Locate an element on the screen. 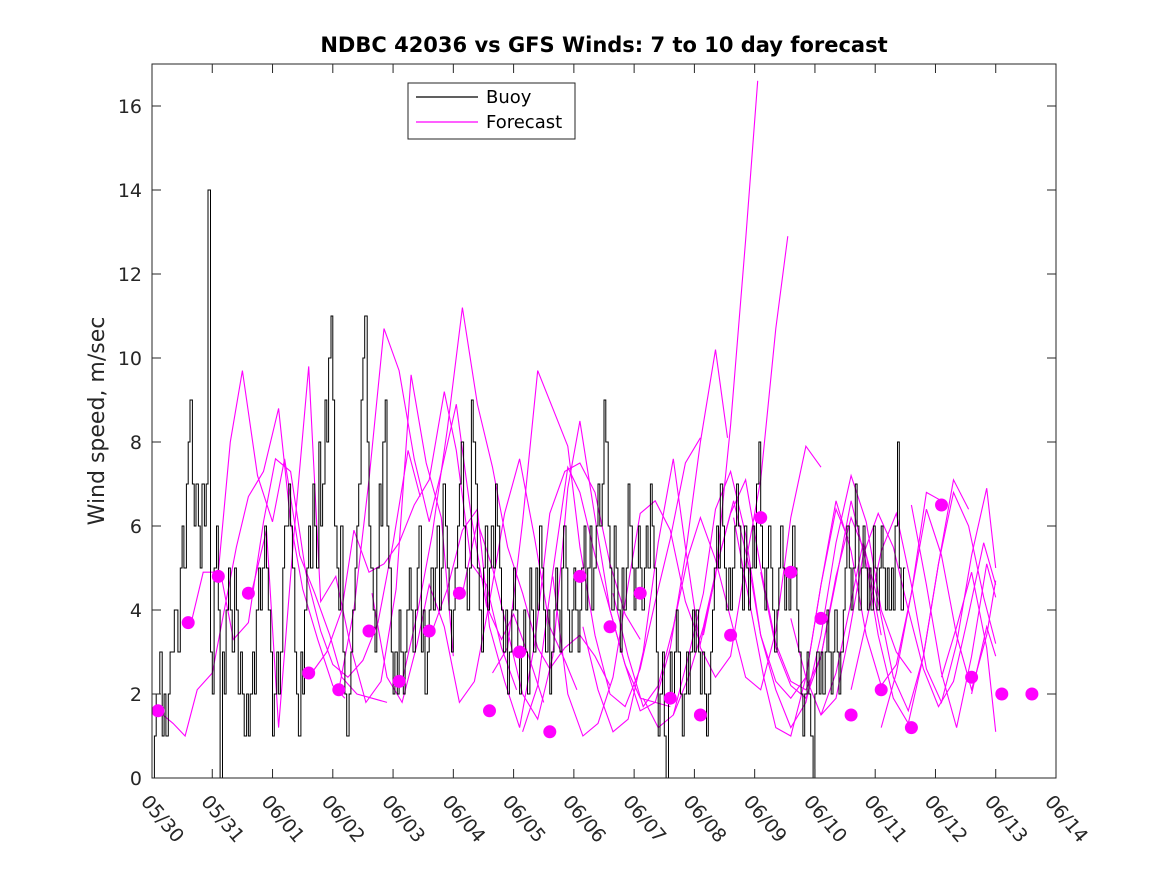 This screenshot has width=1167, height=875. legend: Buoy Forecast is located at coordinates (491, 111).